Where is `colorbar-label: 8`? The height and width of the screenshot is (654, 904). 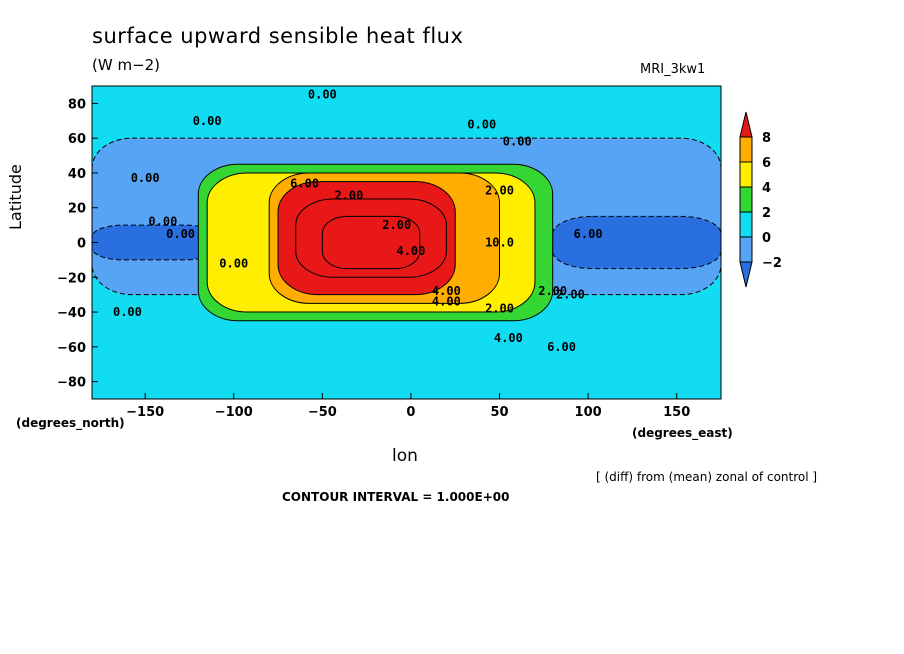 colorbar-label: 8 is located at coordinates (766, 138).